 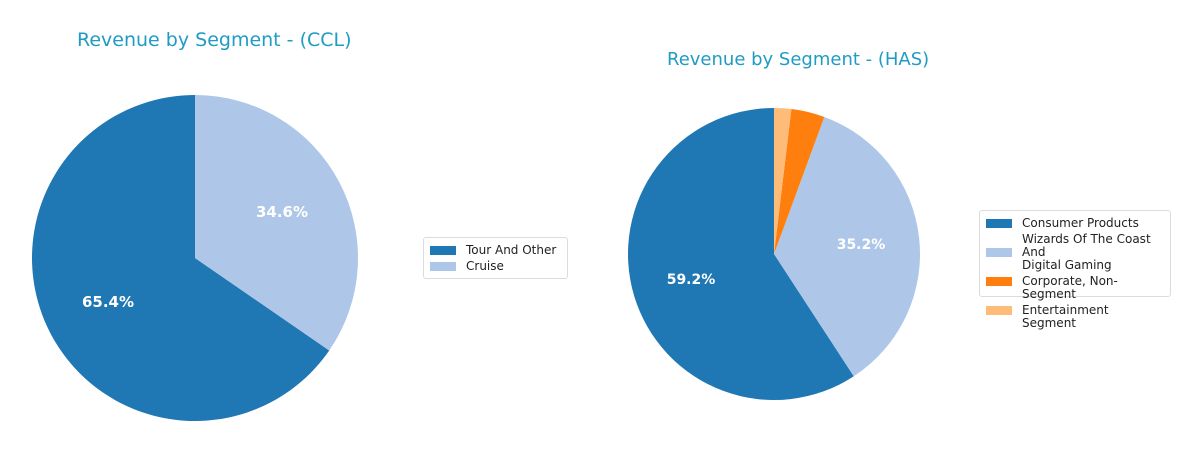 I want to click on pie-slice-wizards-of-the-coast-and-digital-gaming, so click(x=847, y=246).